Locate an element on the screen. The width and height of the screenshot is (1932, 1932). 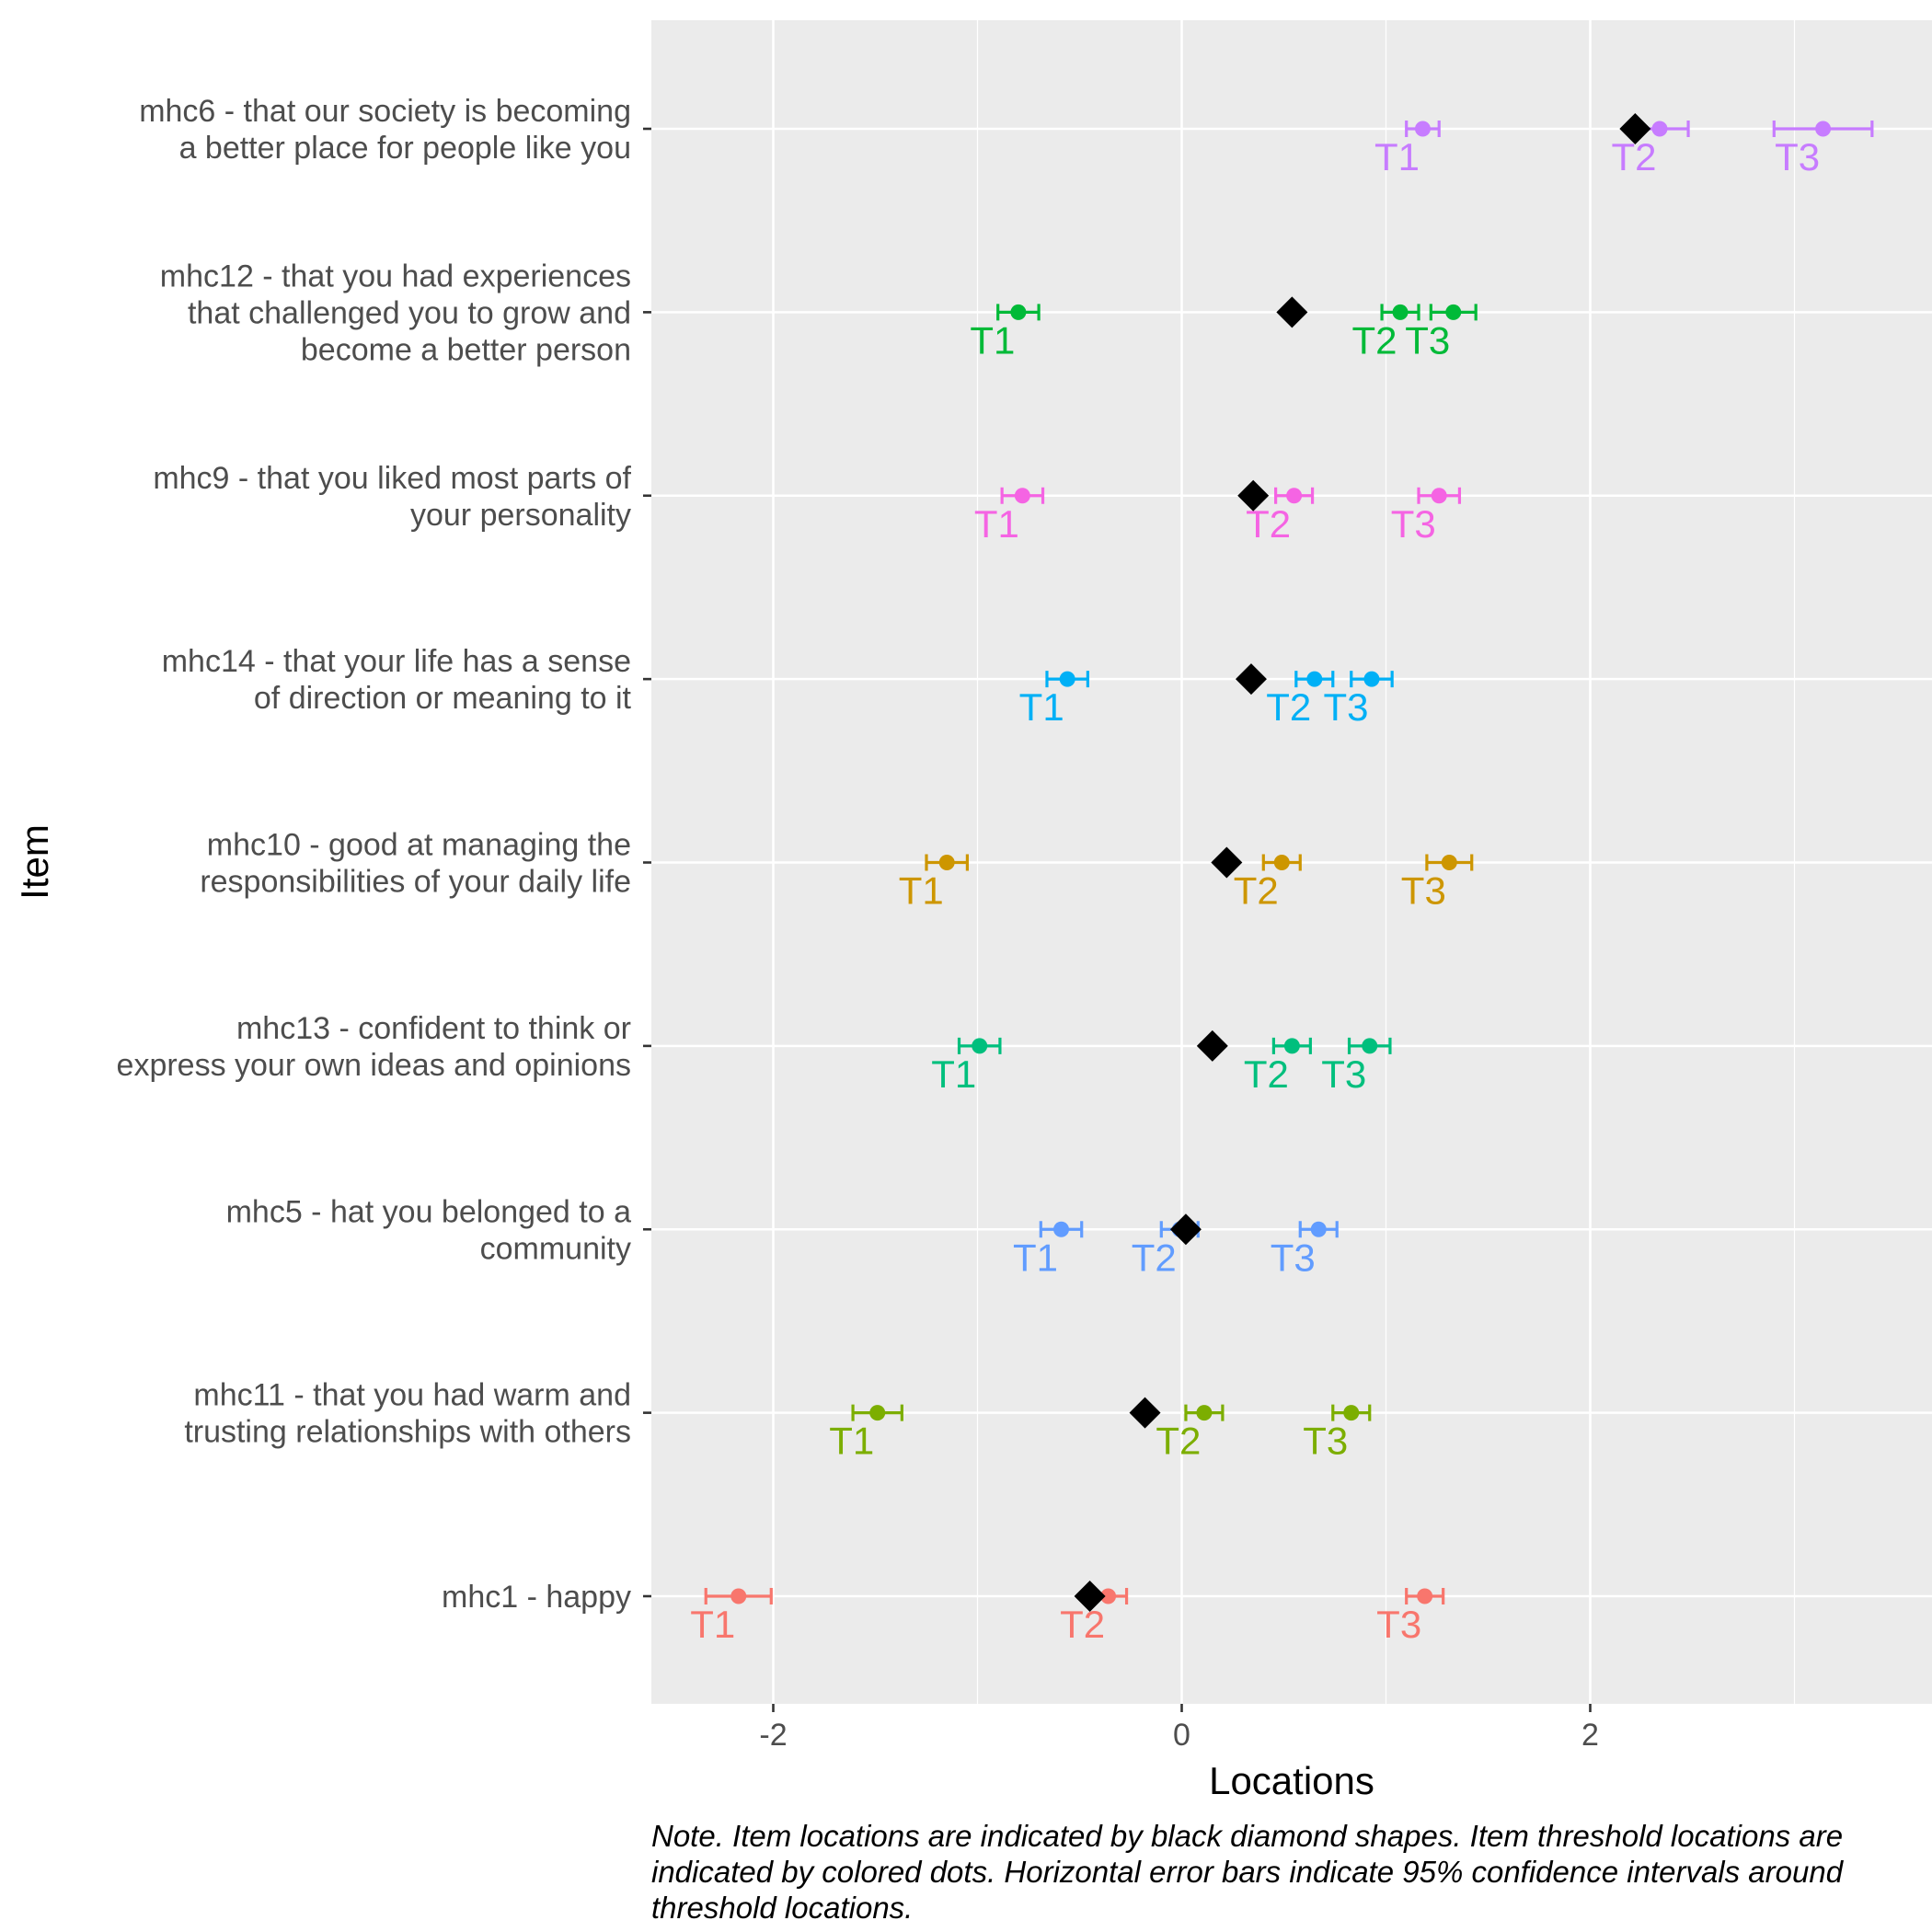
y-tick-label: mhc1 - happy is located at coordinates (536, 1597).